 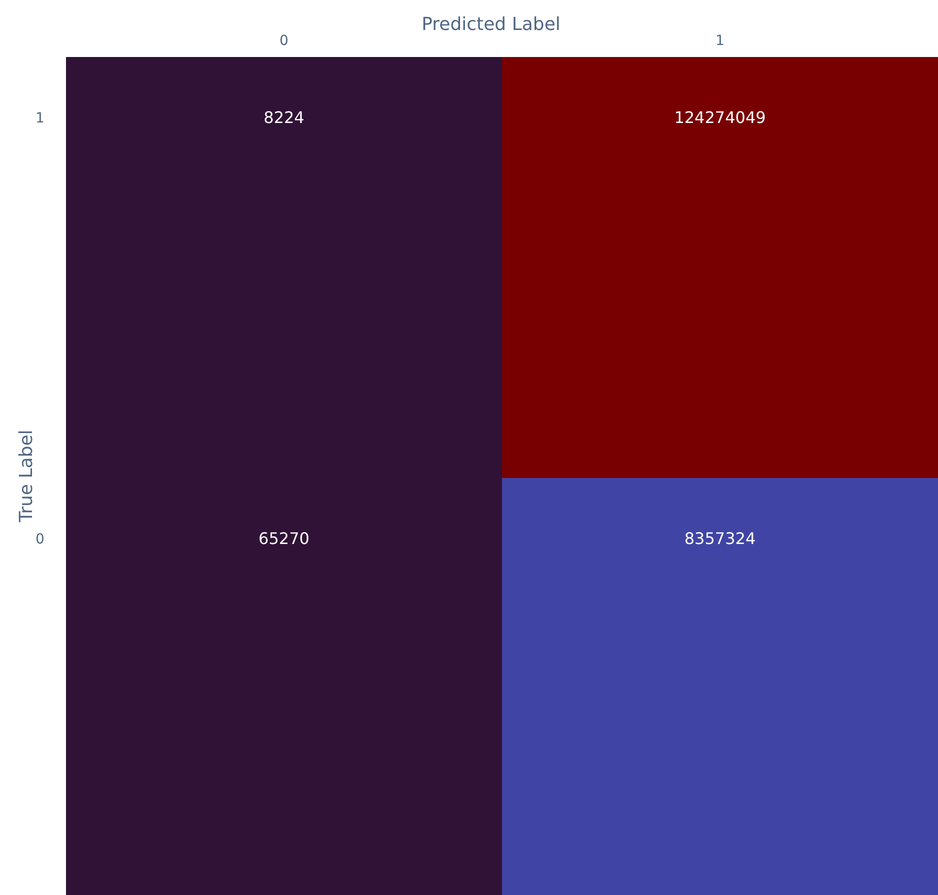 What do you see at coordinates (284, 118) in the screenshot?
I see `data-label: 8224` at bounding box center [284, 118].